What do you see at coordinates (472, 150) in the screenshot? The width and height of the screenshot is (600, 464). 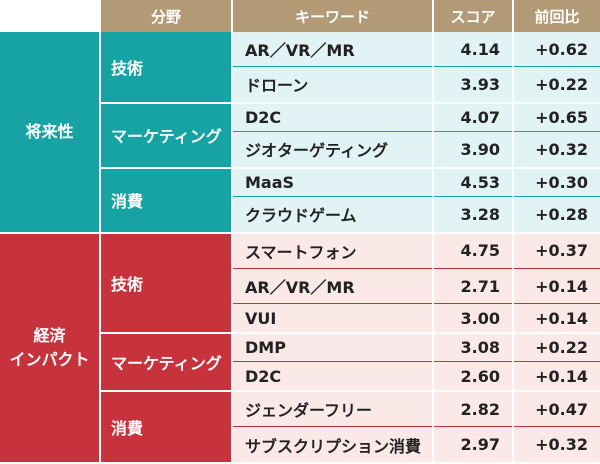 I see `score-cell: 3.90` at bounding box center [472, 150].